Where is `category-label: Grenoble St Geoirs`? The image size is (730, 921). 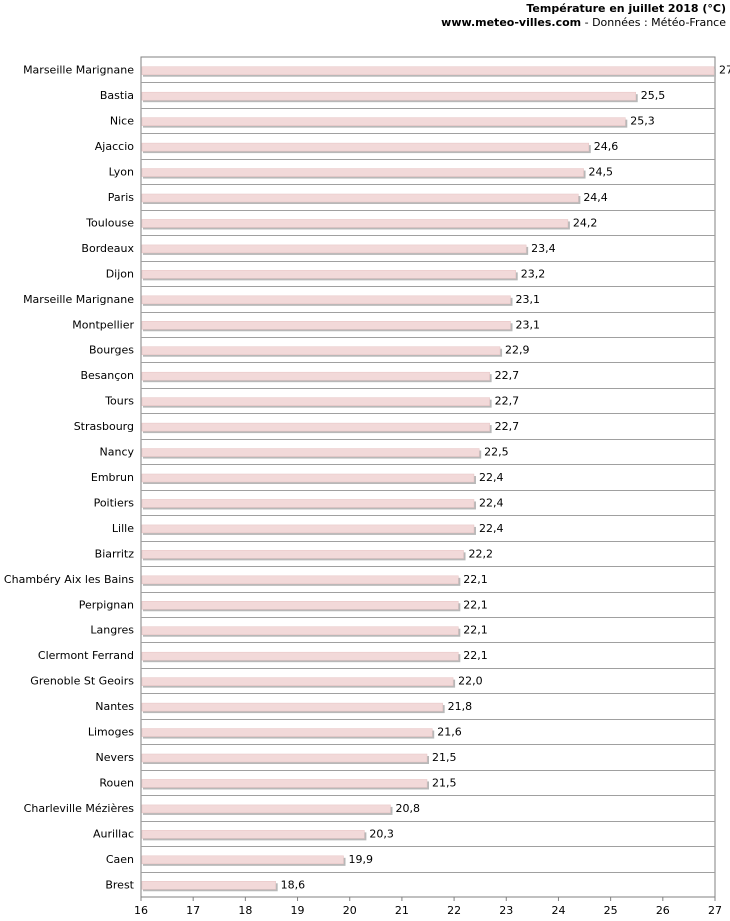
category-label: Grenoble St Geoirs is located at coordinates (82, 681).